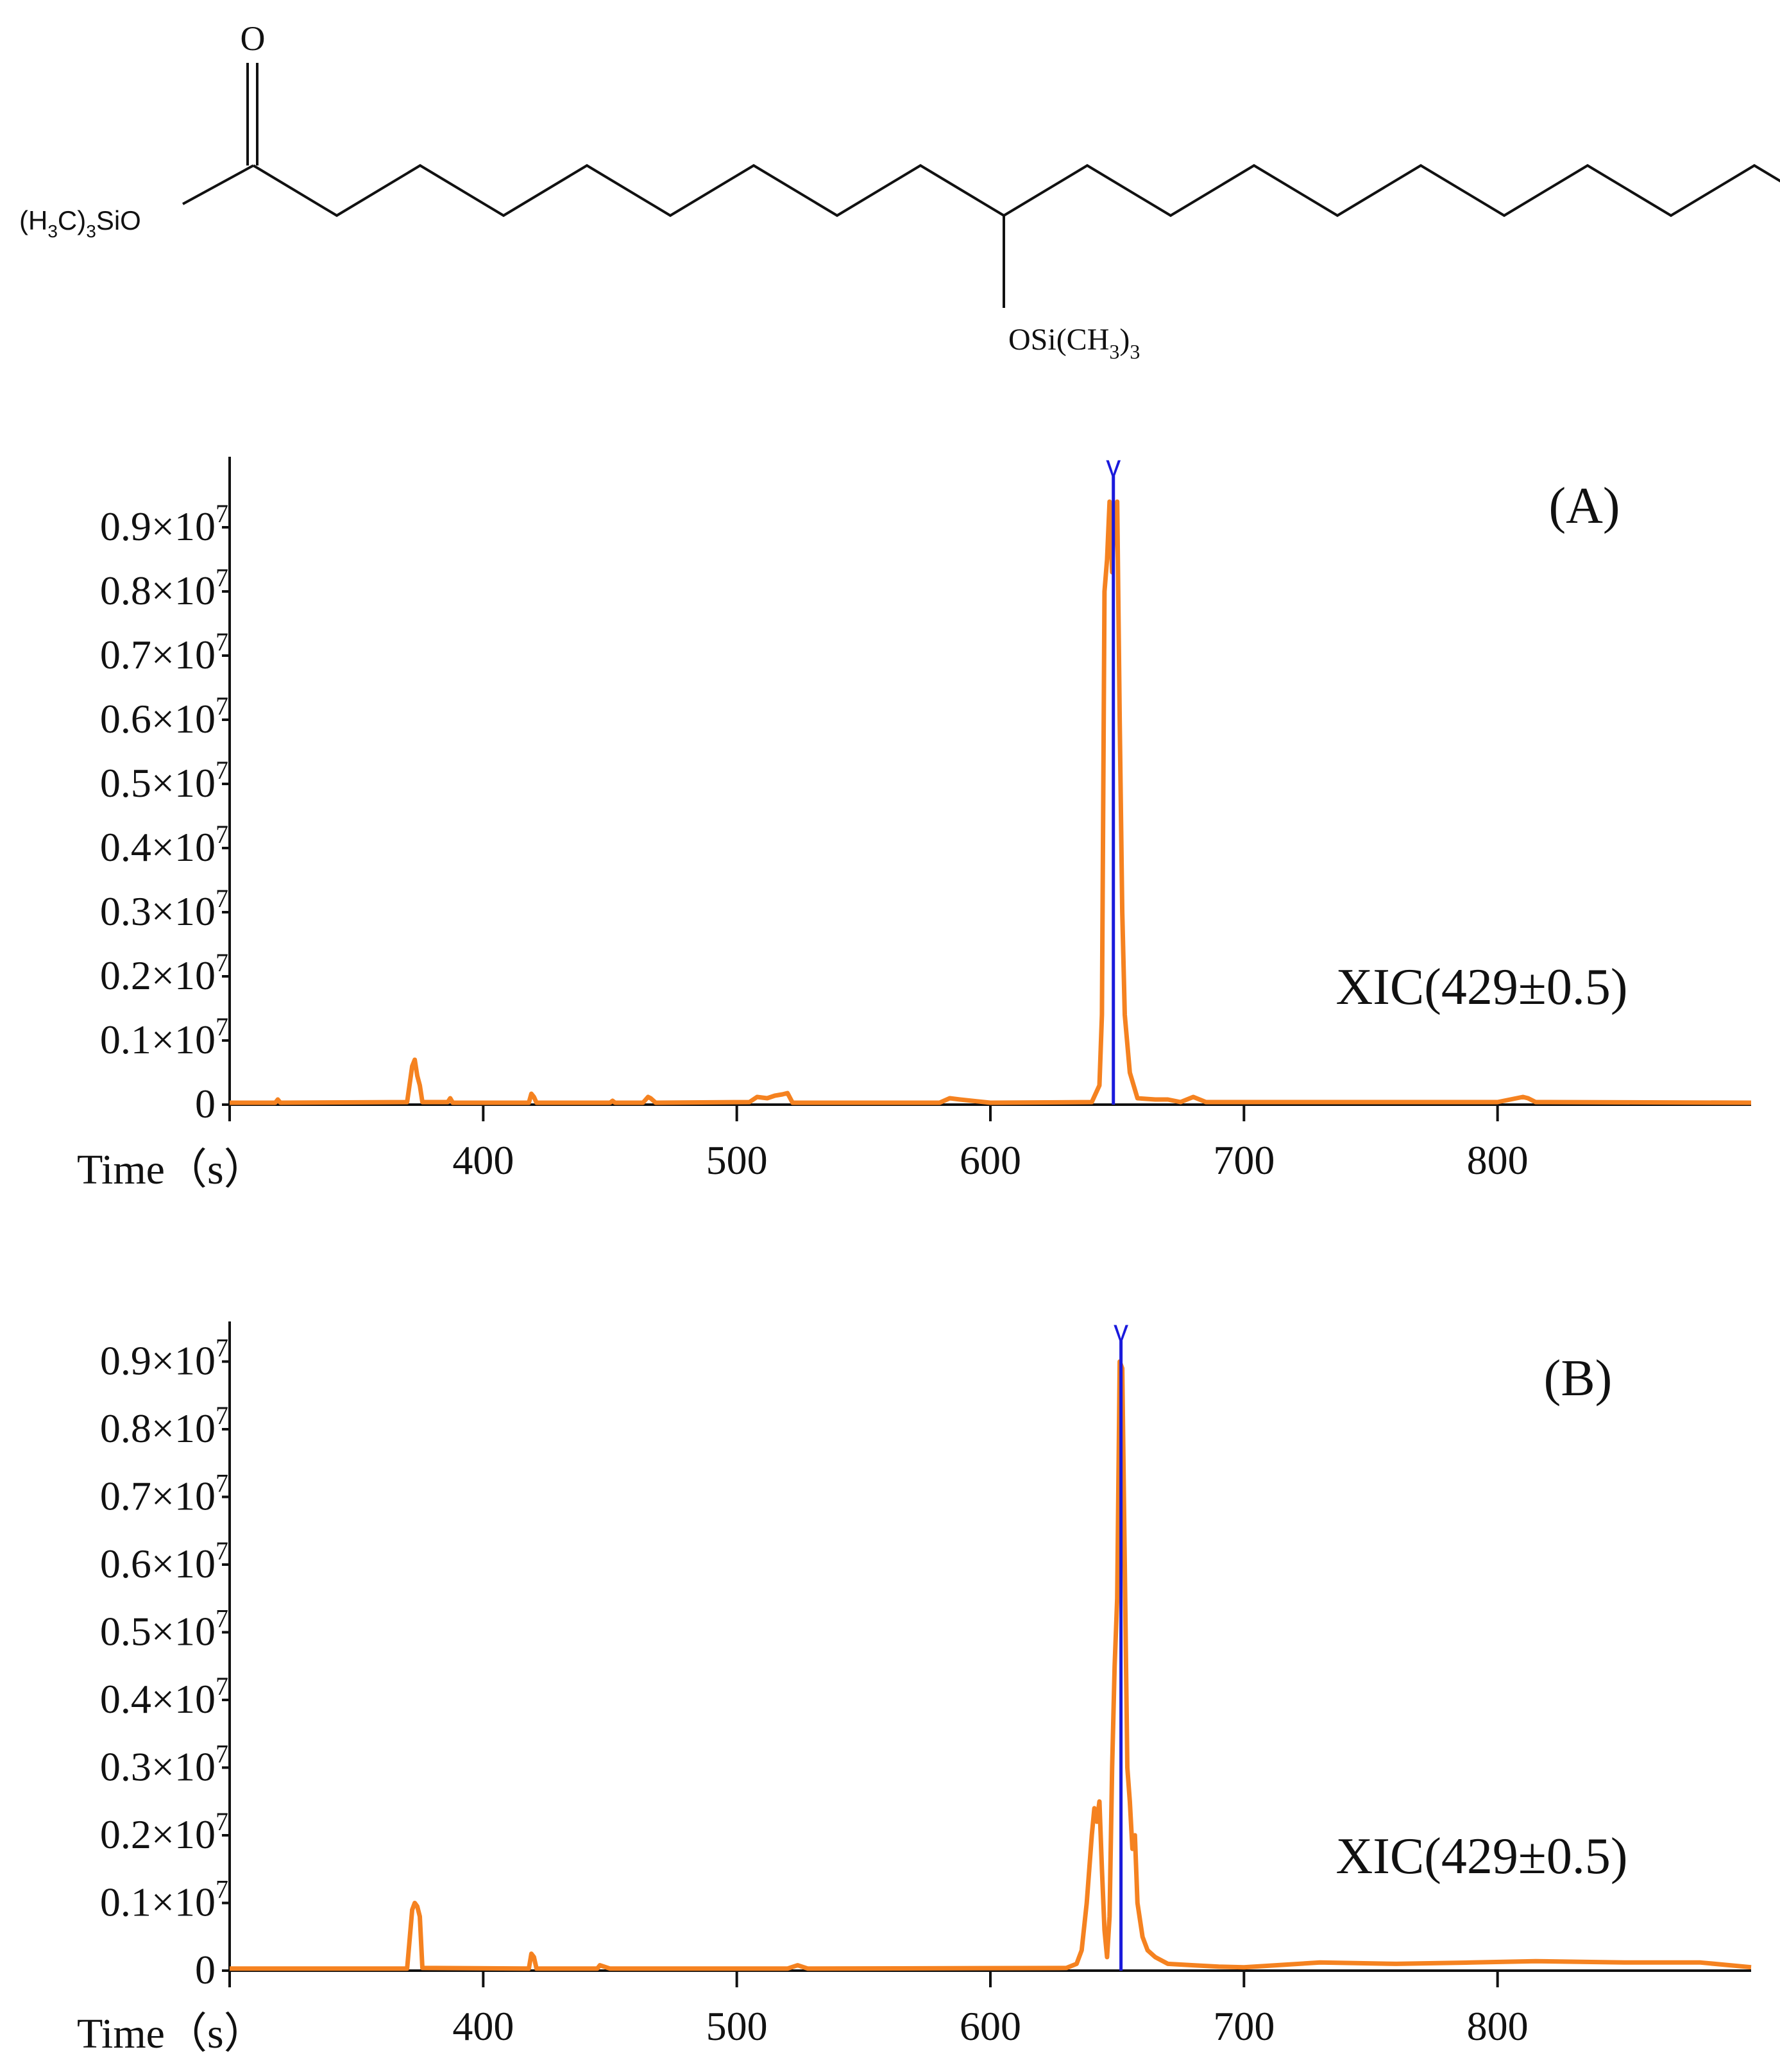 The image size is (1780, 2072). Describe the element at coordinates (1016, 191) in the screenshot. I see `carbon-chain-bond` at that location.